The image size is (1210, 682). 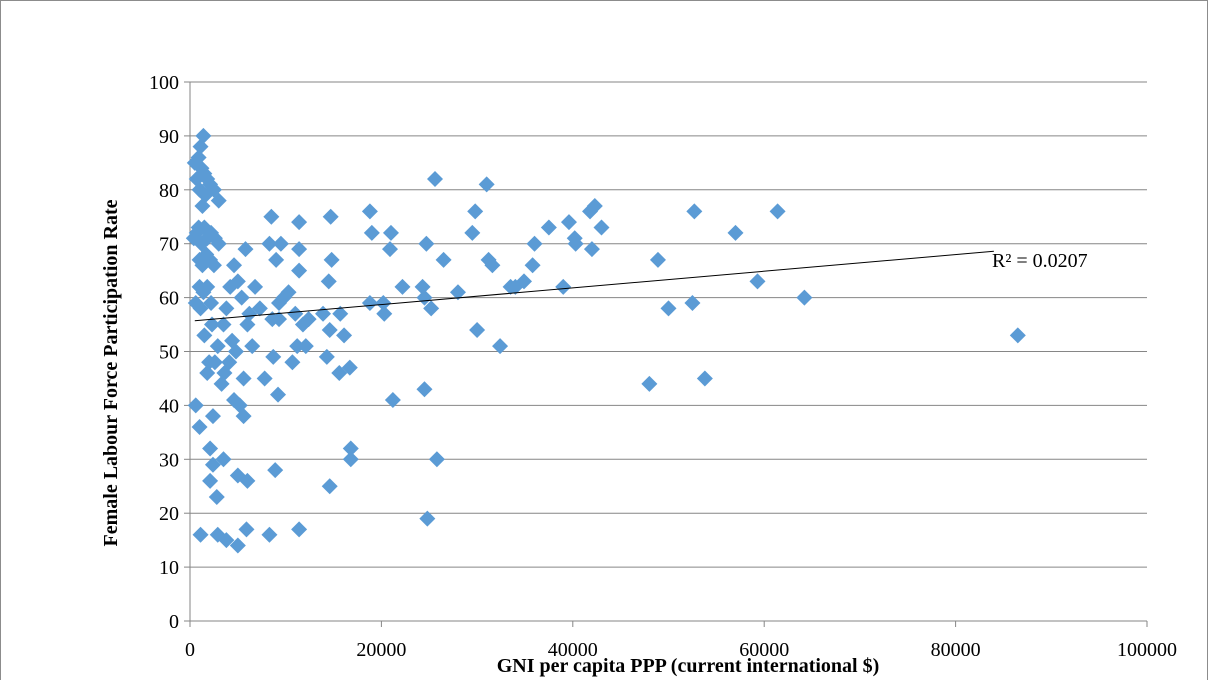 I want to click on x-tick-label: 0, so click(x=190, y=650).